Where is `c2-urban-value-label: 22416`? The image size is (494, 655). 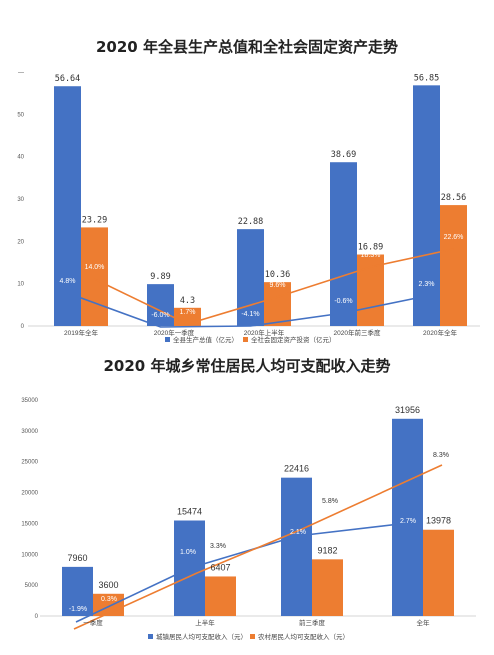 c2-urban-value-label: 22416 is located at coordinates (296, 469).